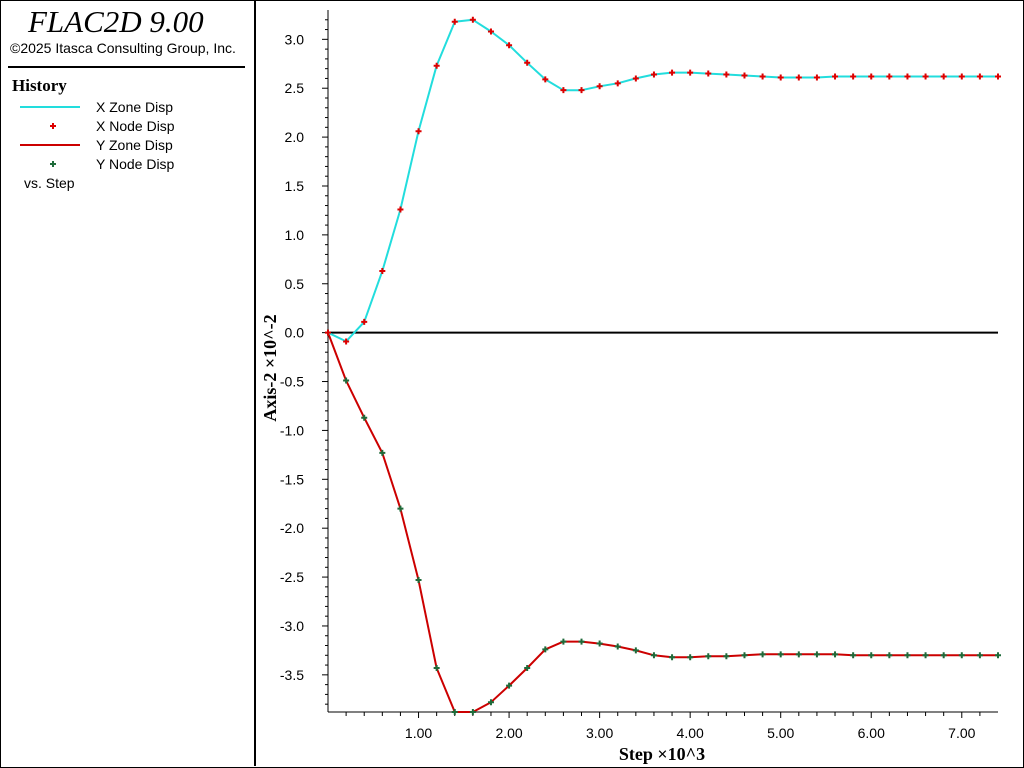 This screenshot has width=1024, height=768. What do you see at coordinates (116, 21) in the screenshot?
I see `app-title: FLAC2D 9.00` at bounding box center [116, 21].